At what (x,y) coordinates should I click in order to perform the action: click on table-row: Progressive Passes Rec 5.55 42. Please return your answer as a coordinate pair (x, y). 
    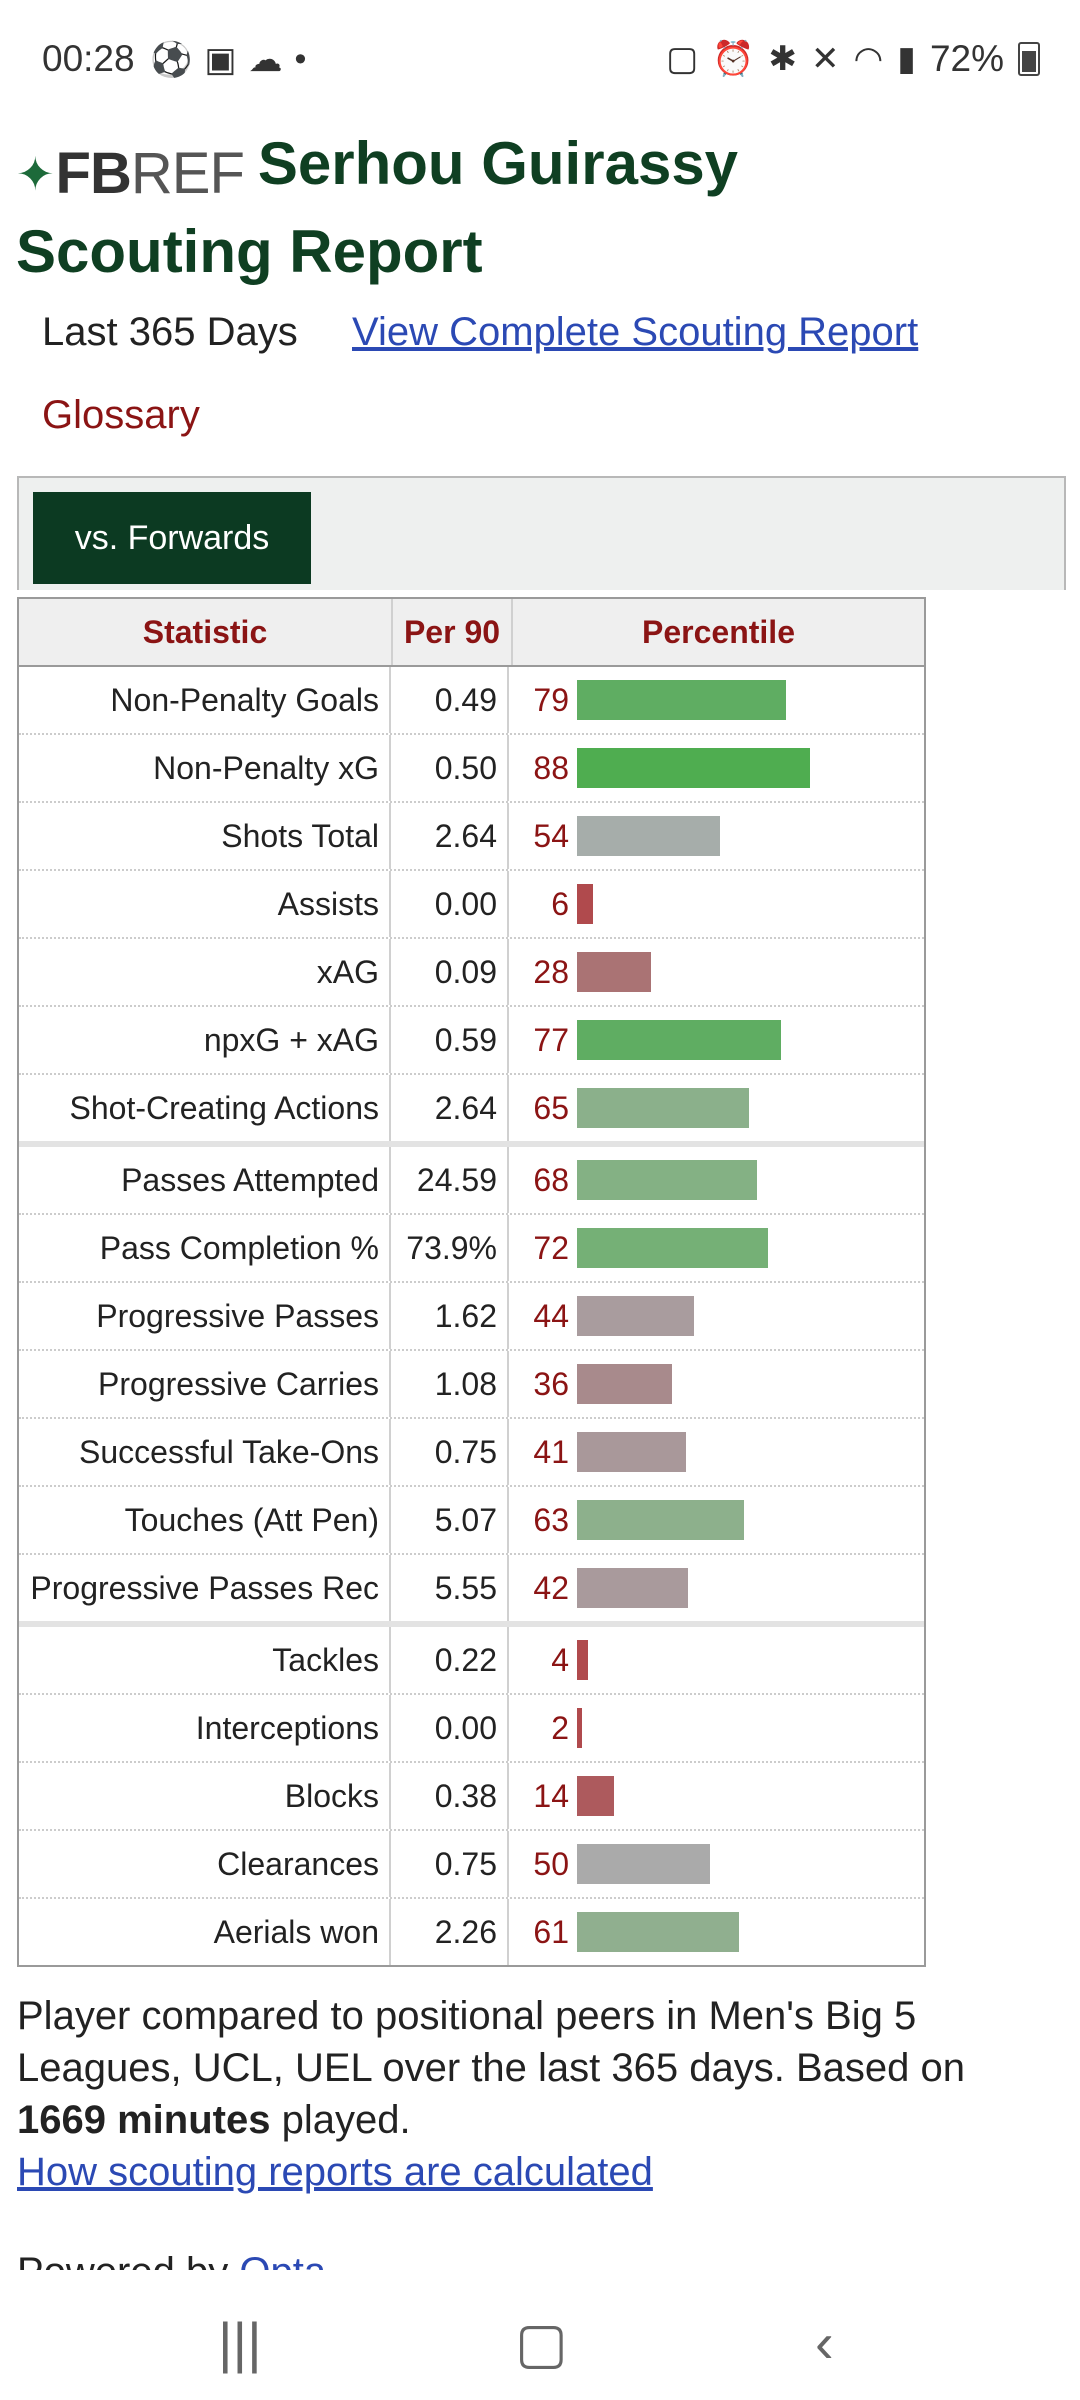
    Looking at the image, I should click on (471, 1591).